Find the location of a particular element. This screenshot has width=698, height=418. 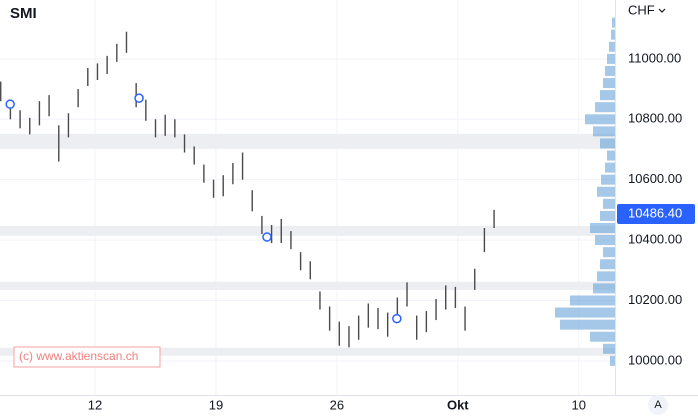

last-price-label: 10486.40 is located at coordinates (655, 212).